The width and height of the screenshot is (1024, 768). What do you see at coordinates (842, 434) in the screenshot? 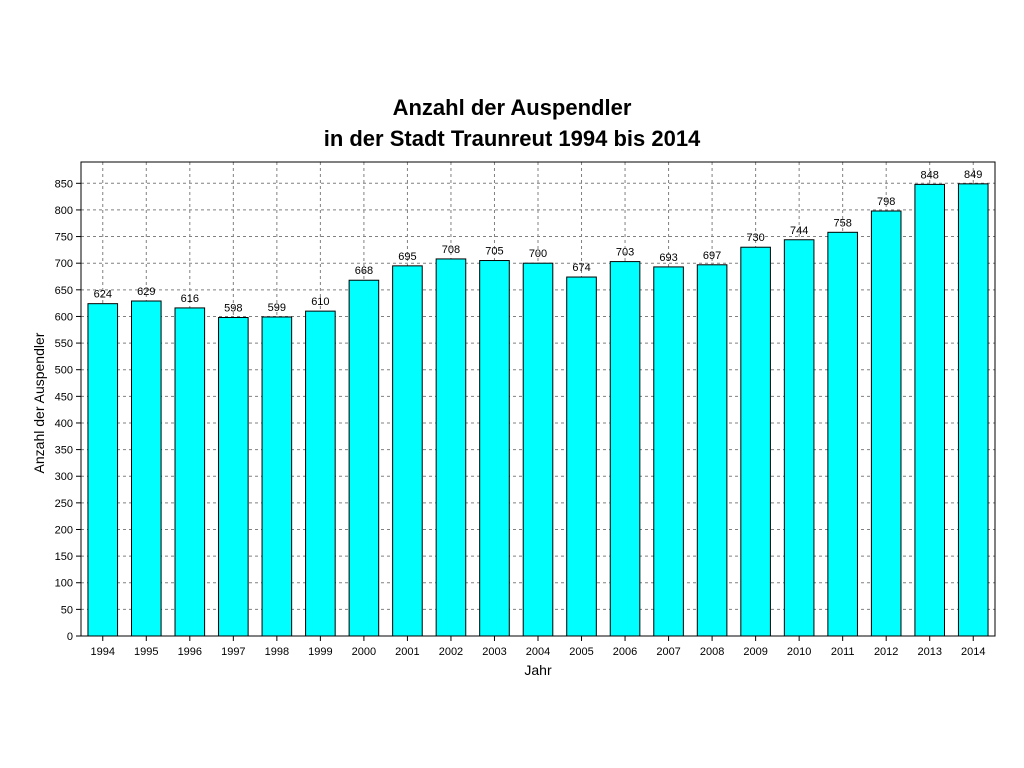
I see `bar-2011` at bounding box center [842, 434].